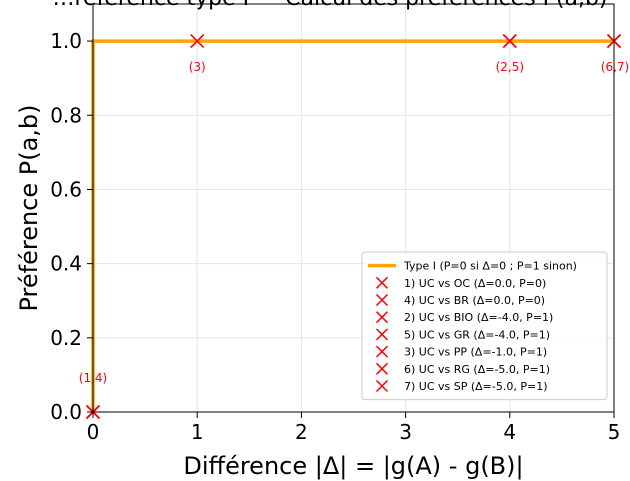 This screenshot has height=481, width=630. What do you see at coordinates (510, 67) in the screenshot?
I see `point-annotation: (2,5)` at bounding box center [510, 67].